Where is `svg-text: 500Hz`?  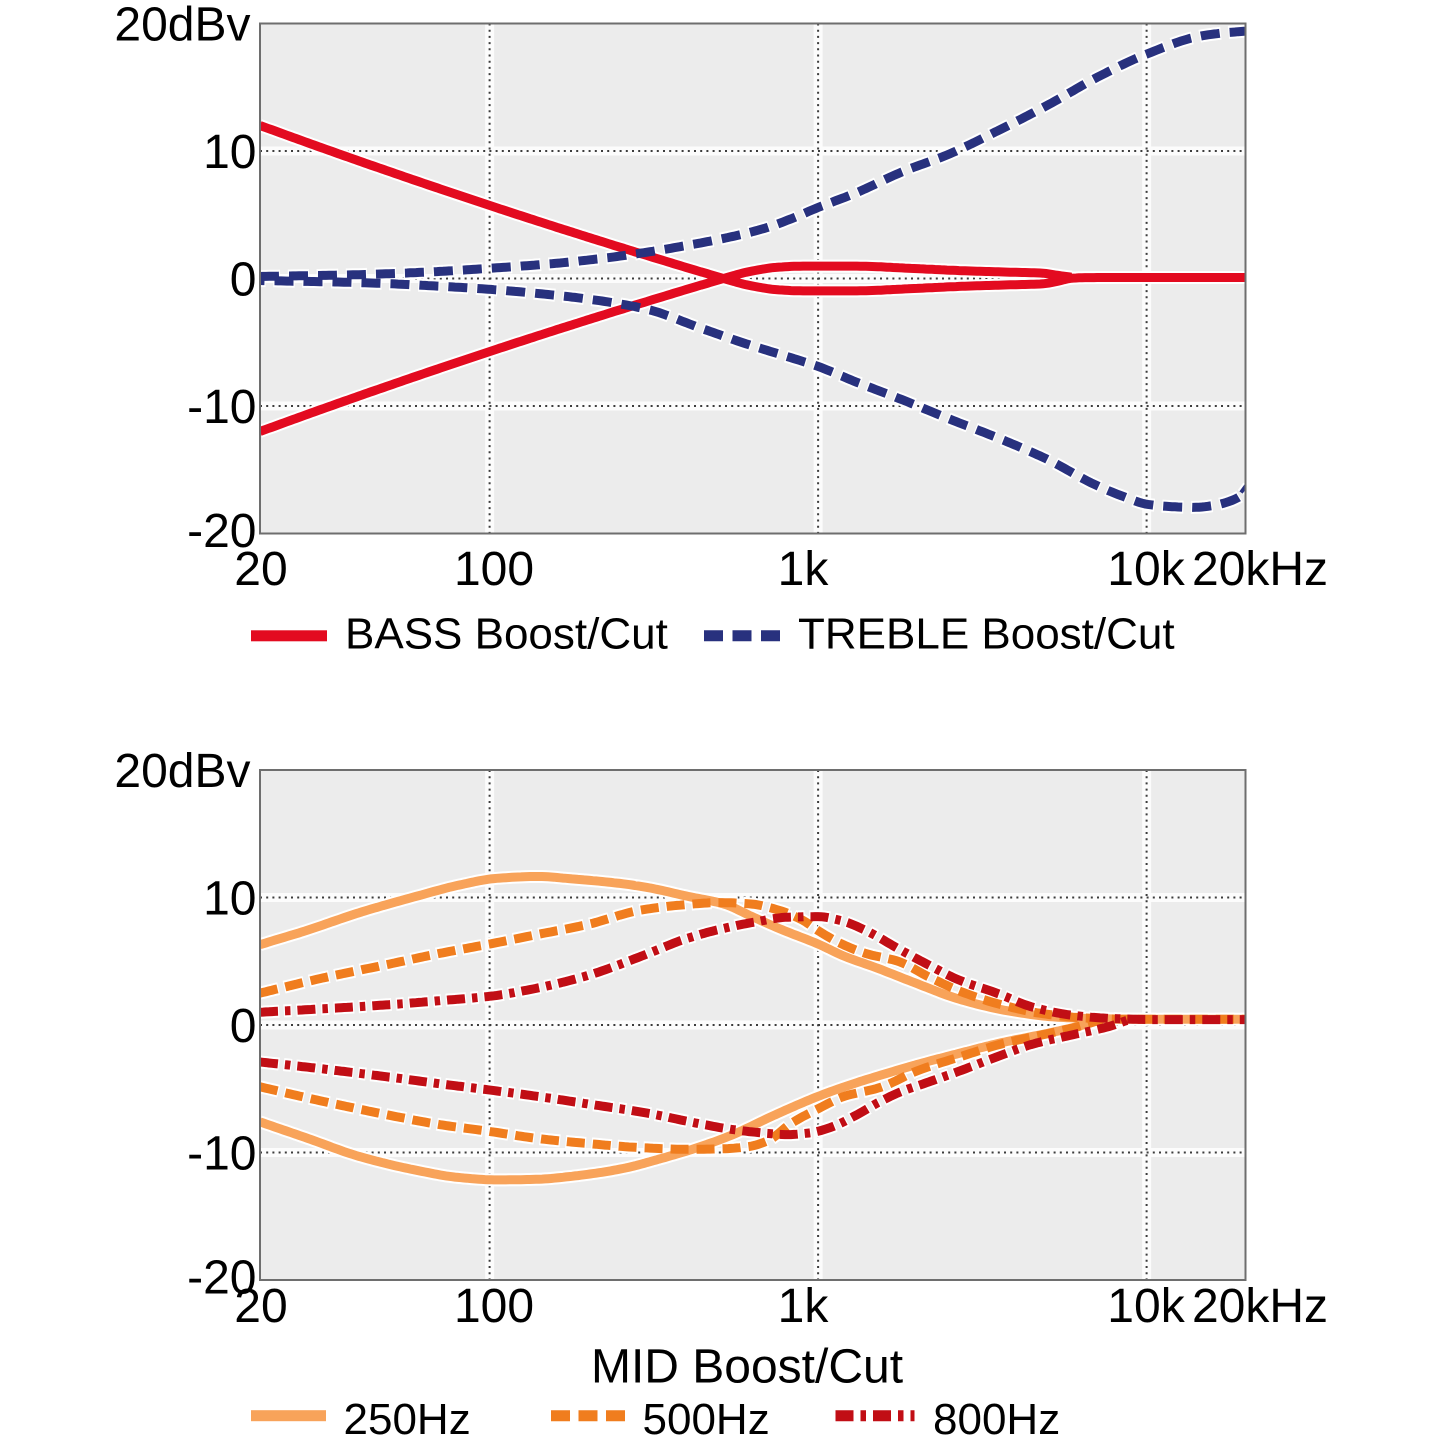
svg-text: 500Hz is located at coordinates (706, 1419).